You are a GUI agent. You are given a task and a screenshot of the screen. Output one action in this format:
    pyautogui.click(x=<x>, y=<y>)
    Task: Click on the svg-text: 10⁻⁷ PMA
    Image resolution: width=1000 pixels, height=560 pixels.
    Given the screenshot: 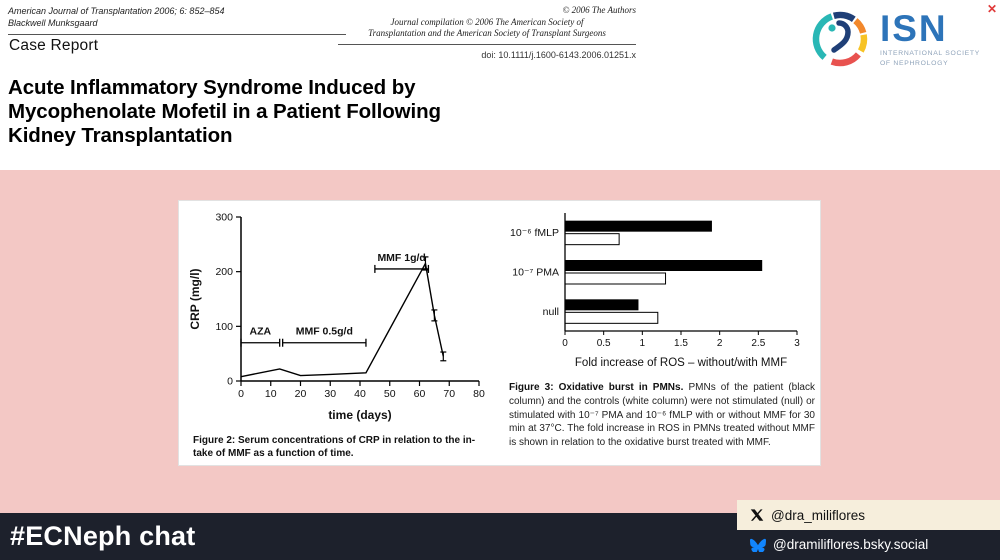 What is the action you would take?
    pyautogui.click(x=535, y=273)
    